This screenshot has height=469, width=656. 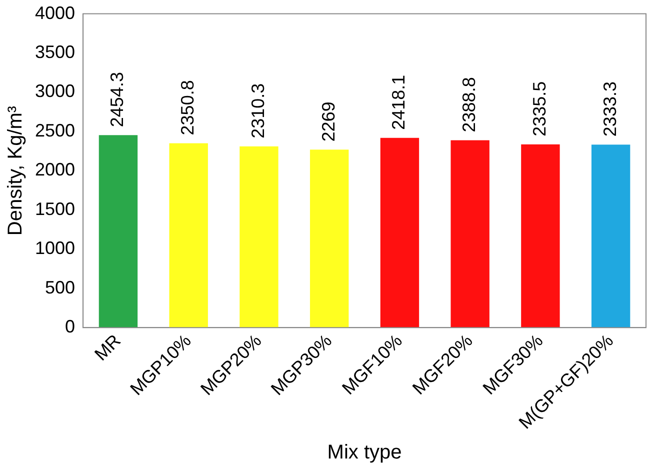 I want to click on y-tick-label: 3500, so click(x=55, y=52).